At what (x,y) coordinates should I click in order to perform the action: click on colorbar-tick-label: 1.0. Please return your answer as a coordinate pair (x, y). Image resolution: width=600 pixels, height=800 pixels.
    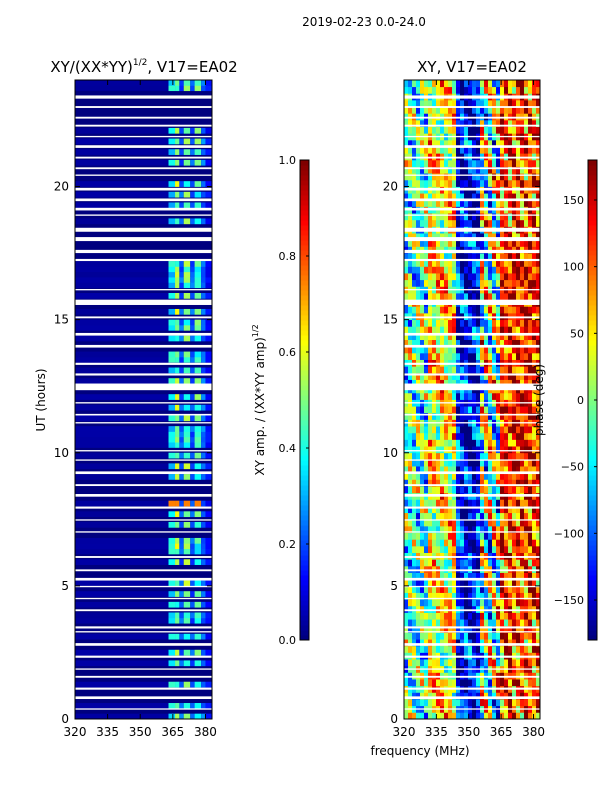
    Looking at the image, I should click on (288, 160).